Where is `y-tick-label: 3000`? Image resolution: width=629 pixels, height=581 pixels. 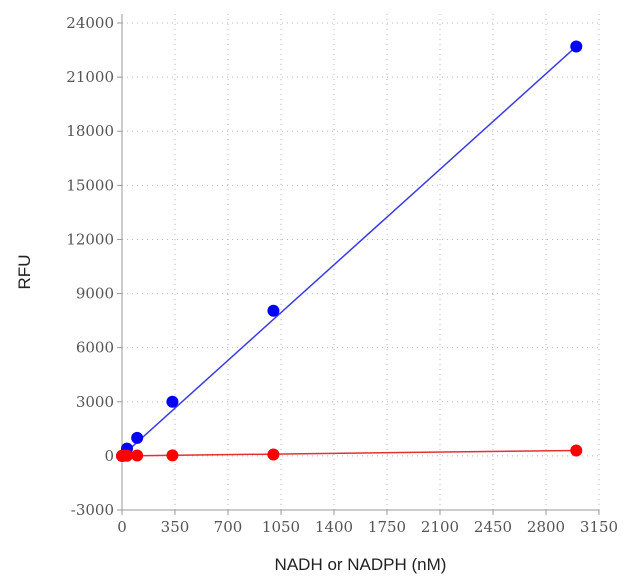 y-tick-label: 3000 is located at coordinates (95, 402).